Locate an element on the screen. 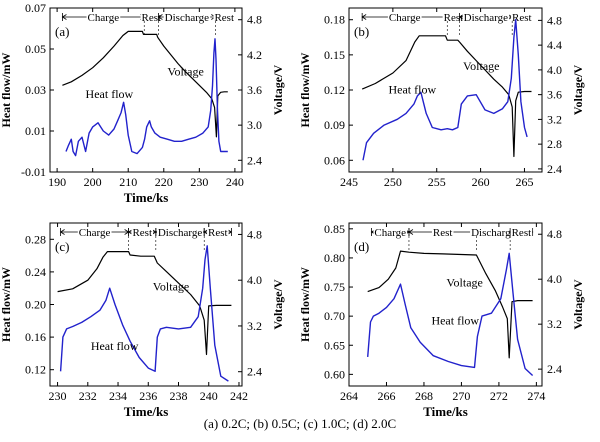 Image resolution: width=600 pixels, height=442 pixels. y-tick-label: 0.28 is located at coordinates (35, 239).